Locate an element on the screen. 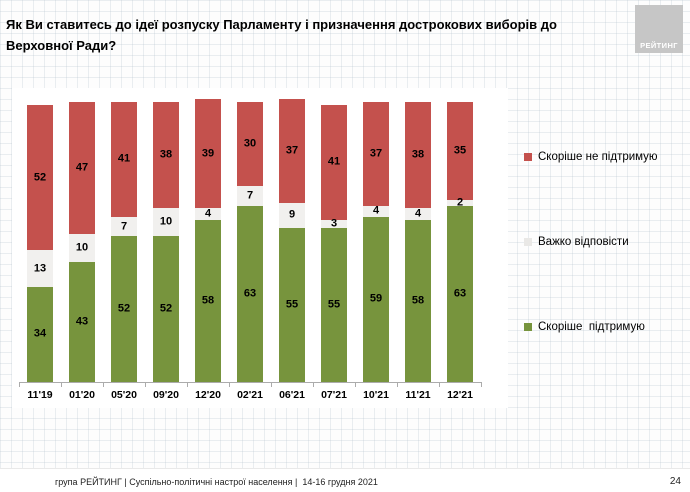 The image size is (690, 492). bar-column: 38 10 52 is located at coordinates (166, 239).